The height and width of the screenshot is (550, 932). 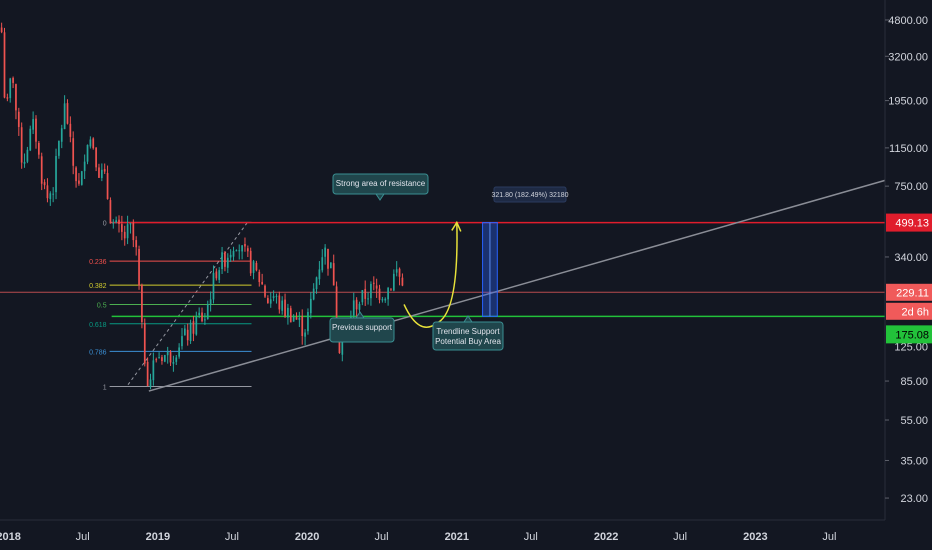 I want to click on callout-previous-support: Previous support, so click(x=362, y=327).